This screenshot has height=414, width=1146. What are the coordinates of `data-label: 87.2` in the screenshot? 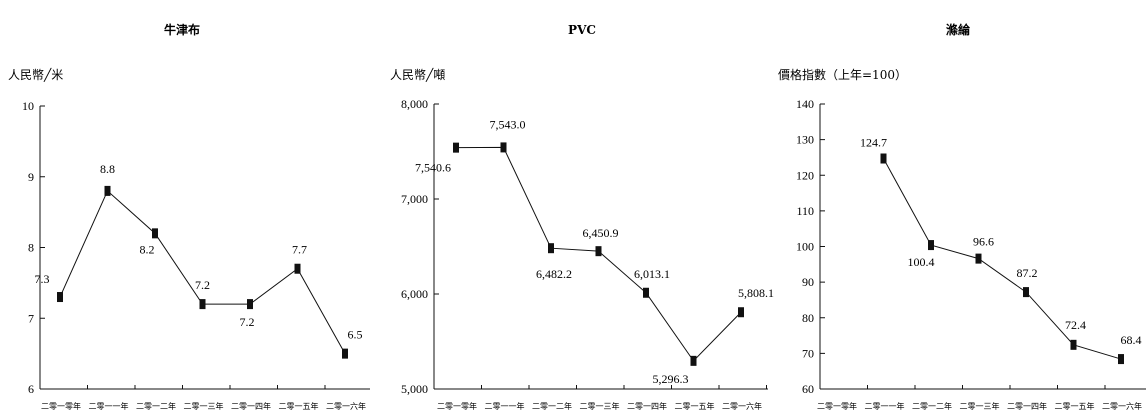 It's located at (1027, 273).